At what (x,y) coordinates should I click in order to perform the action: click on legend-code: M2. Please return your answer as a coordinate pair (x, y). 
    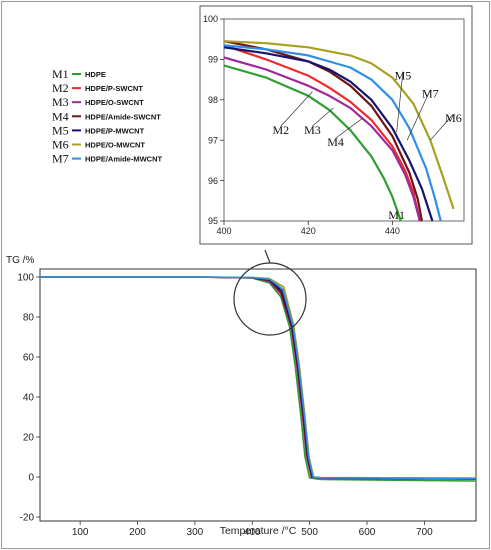
    Looking at the image, I should click on (60, 88).